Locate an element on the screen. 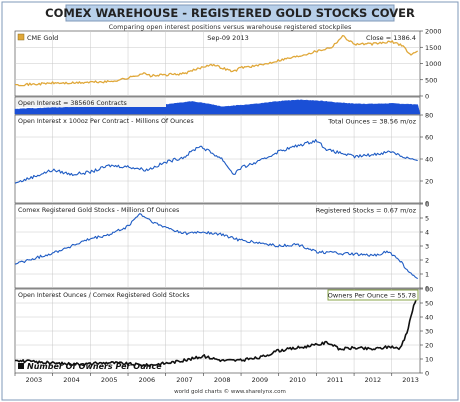  x-tick-label: 2012 is located at coordinates (373, 380).